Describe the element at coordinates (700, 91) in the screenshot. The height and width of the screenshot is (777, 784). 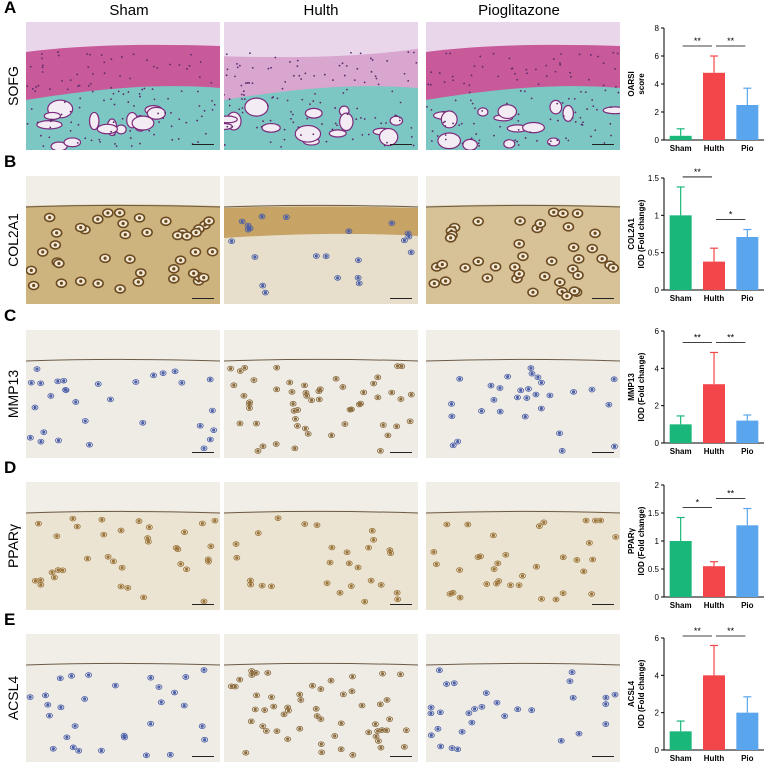
I see `bar-chart-a: 0 2 4 6 8 Sham Hulth Pio ** ** OARSI score` at that location.